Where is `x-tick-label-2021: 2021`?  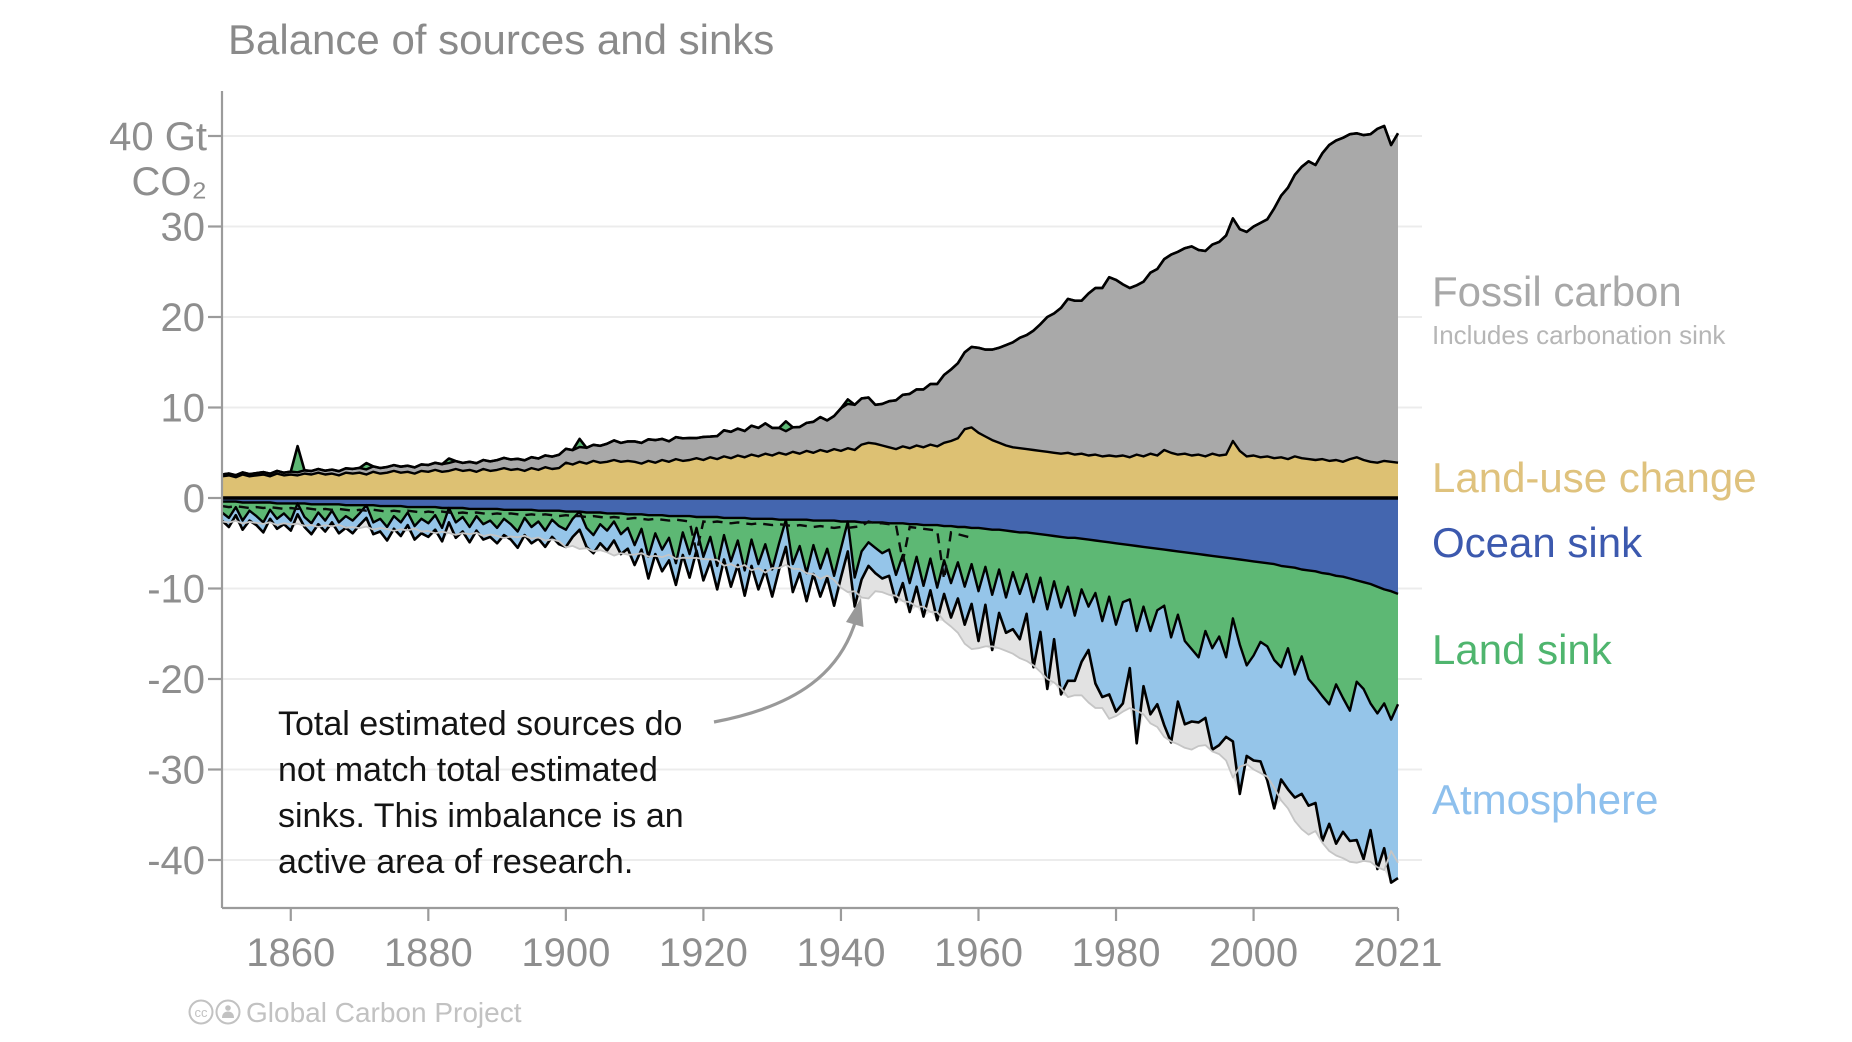 x-tick-label-2021: 2021 is located at coordinates (1398, 953).